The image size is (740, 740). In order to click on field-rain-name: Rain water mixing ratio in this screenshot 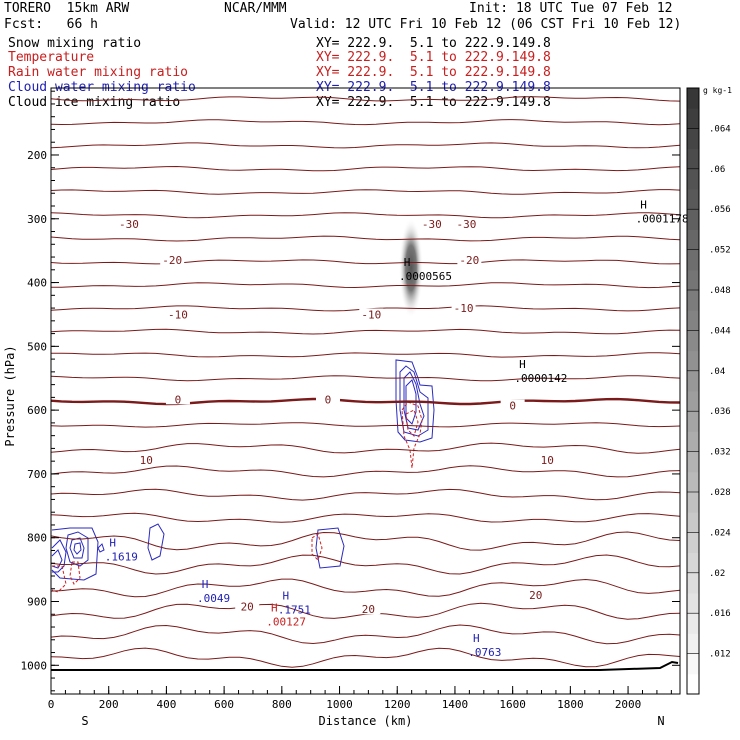, I will do `click(98, 72)`.